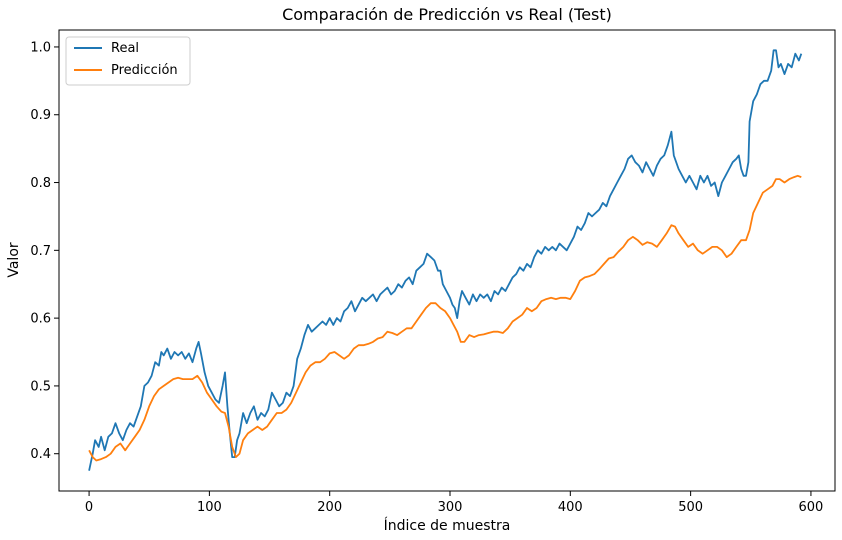  Describe the element at coordinates (690, 507) in the screenshot. I see `x-tick-label: 500` at that location.